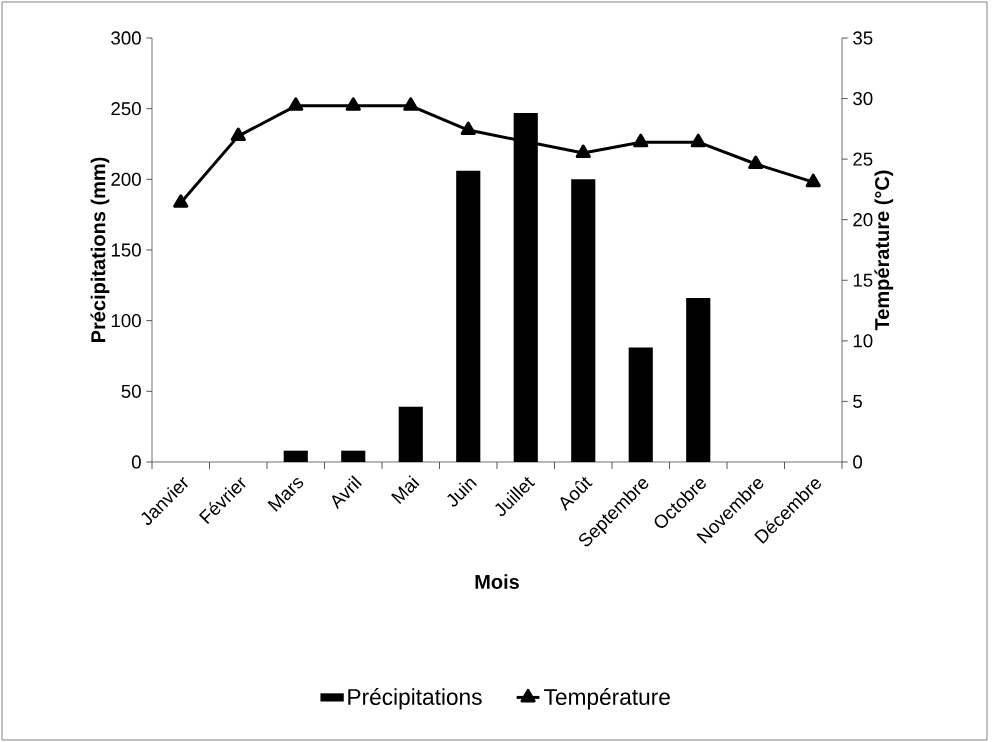 The height and width of the screenshot is (742, 1001). Describe the element at coordinates (884, 250) in the screenshot. I see `y2-axis-title: Température (°C)` at that location.